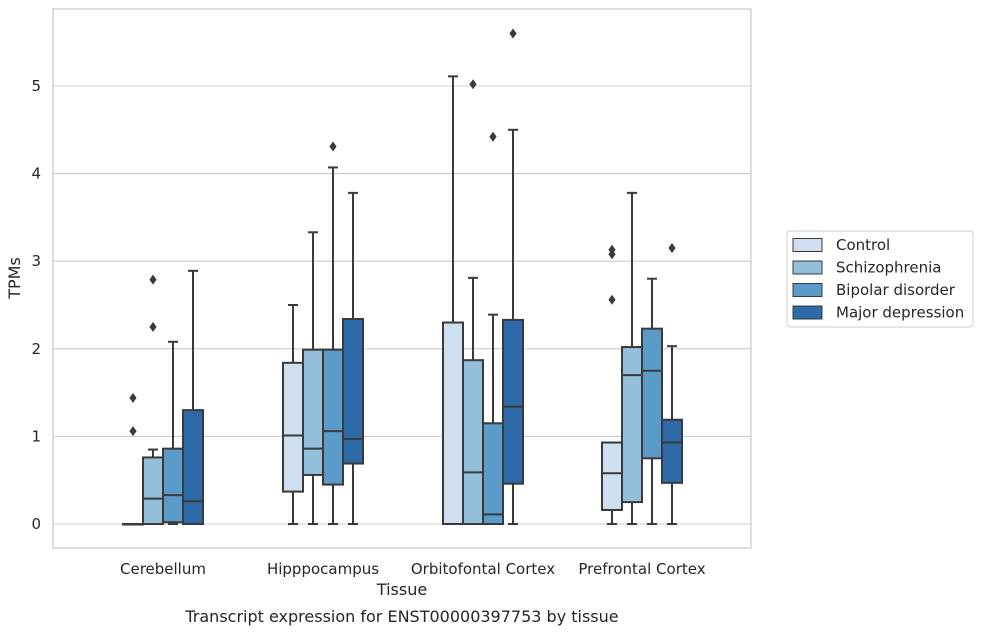  What do you see at coordinates (900, 313) in the screenshot?
I see `legend-label: Major depression` at bounding box center [900, 313].